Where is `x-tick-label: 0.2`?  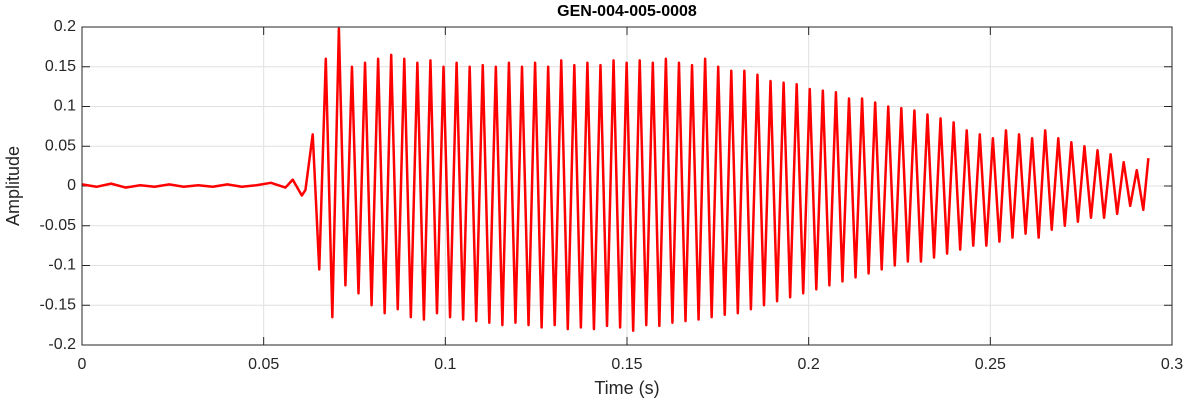
x-tick-label: 0.2 is located at coordinates (809, 364).